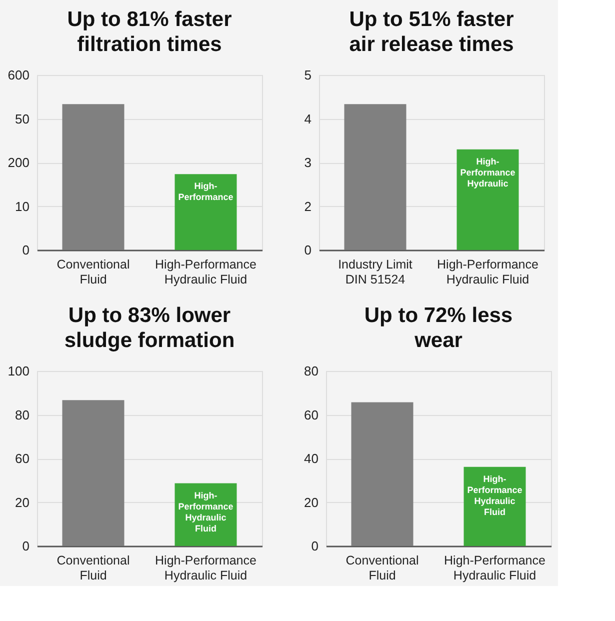 The image size is (615, 621). What do you see at coordinates (22, 118) in the screenshot?
I see `text: 50` at bounding box center [22, 118].